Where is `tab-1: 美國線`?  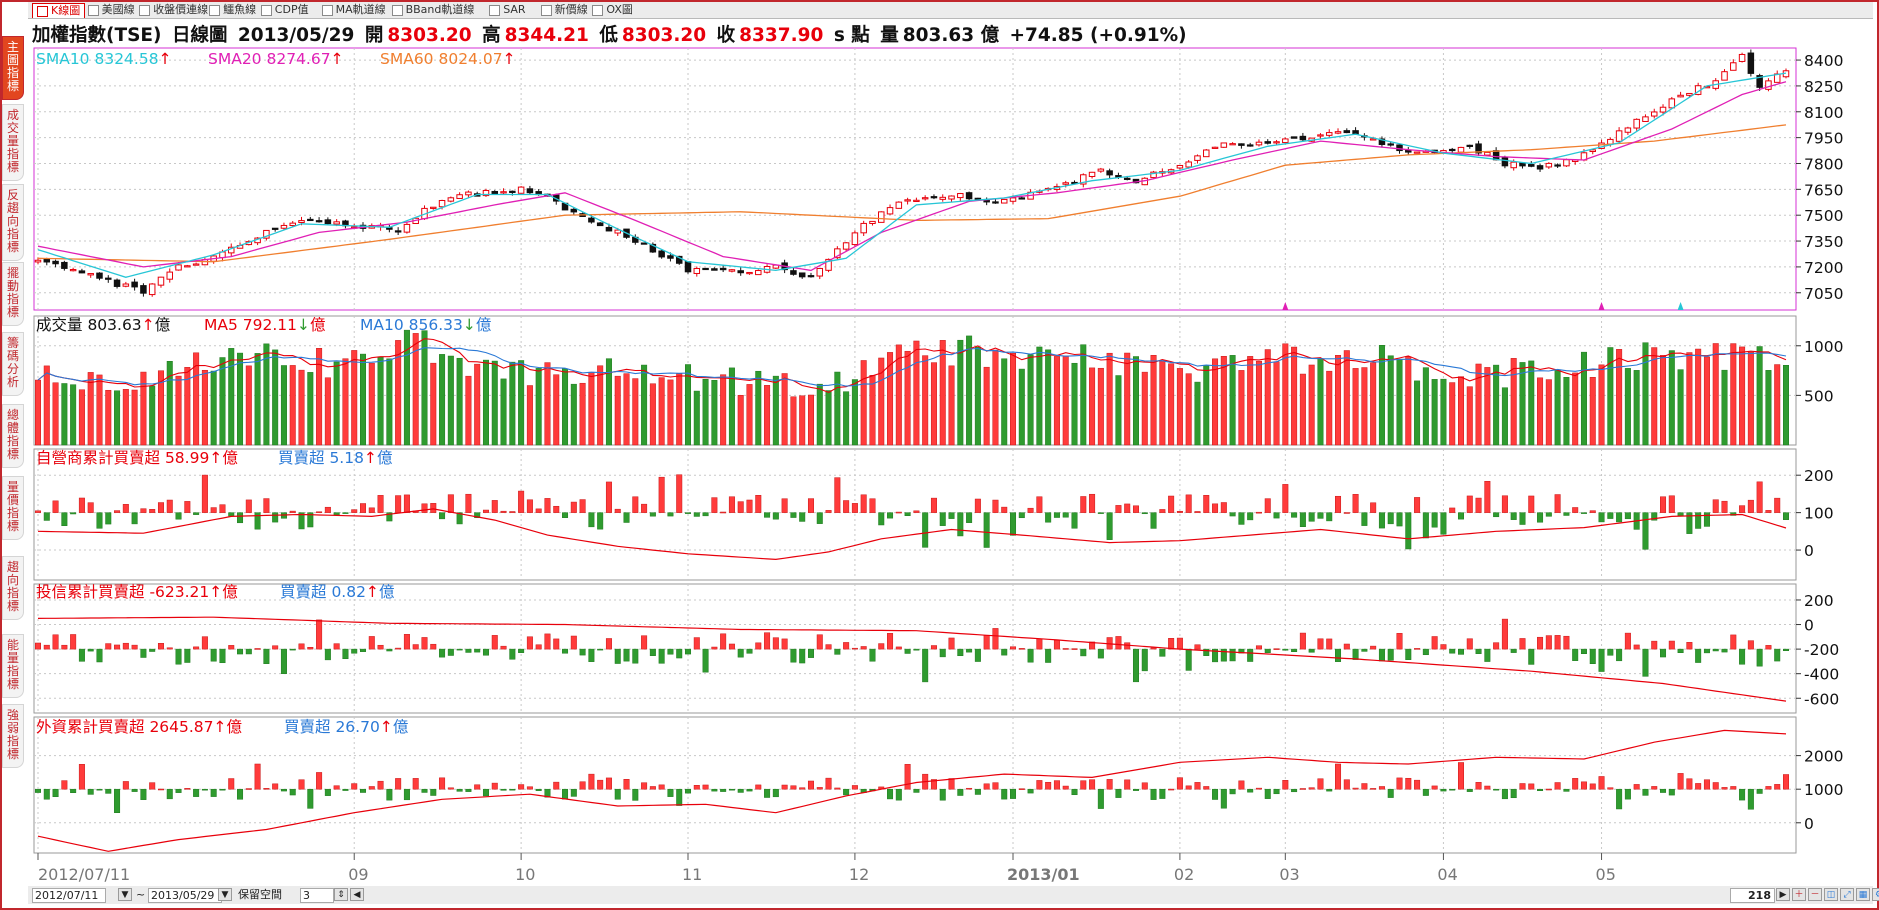 tab-1: 美國線 is located at coordinates (111, 10).